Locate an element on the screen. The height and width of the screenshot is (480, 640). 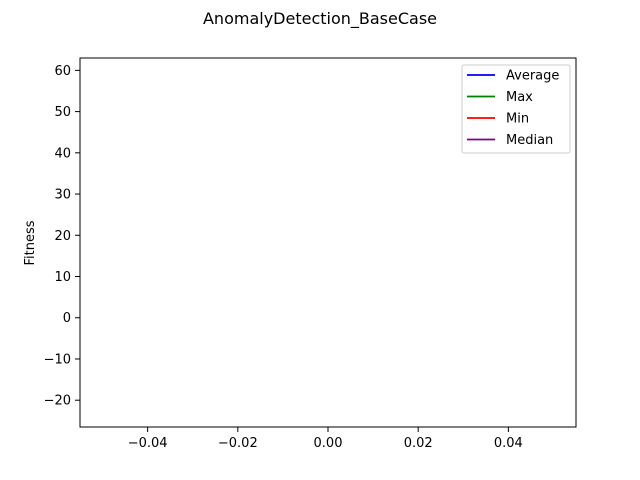
y-tick-label: 50 is located at coordinates (62, 112).